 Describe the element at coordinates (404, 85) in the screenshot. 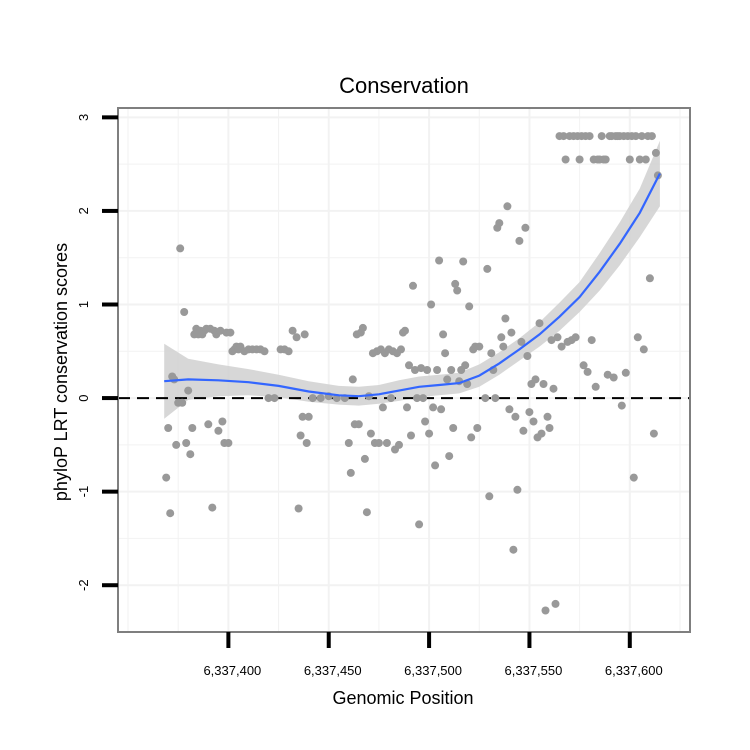

I see `chart-title: Conservation` at that location.